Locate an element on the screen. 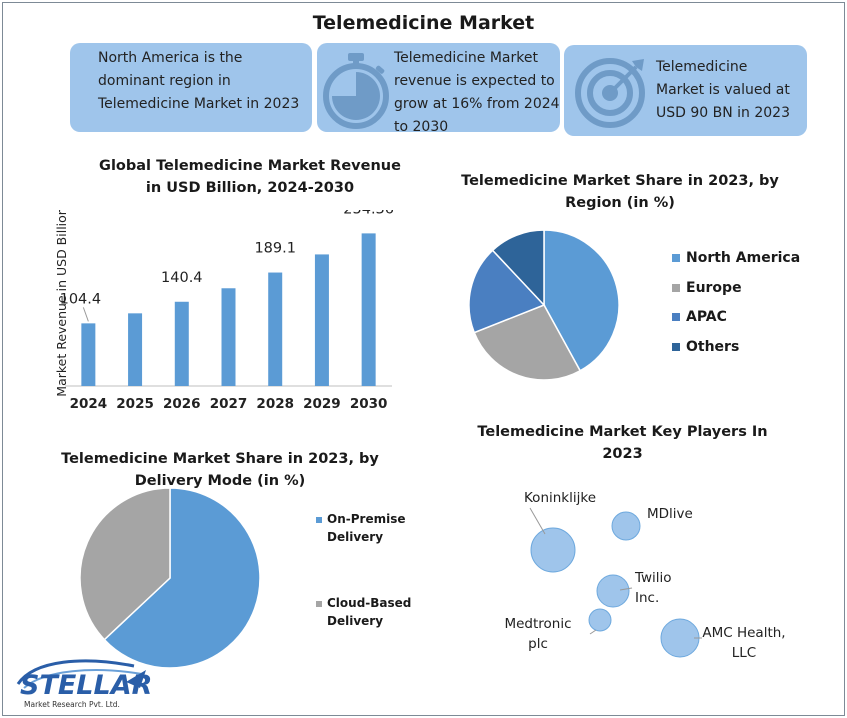  region-pie-chart is located at coordinates (544, 305).